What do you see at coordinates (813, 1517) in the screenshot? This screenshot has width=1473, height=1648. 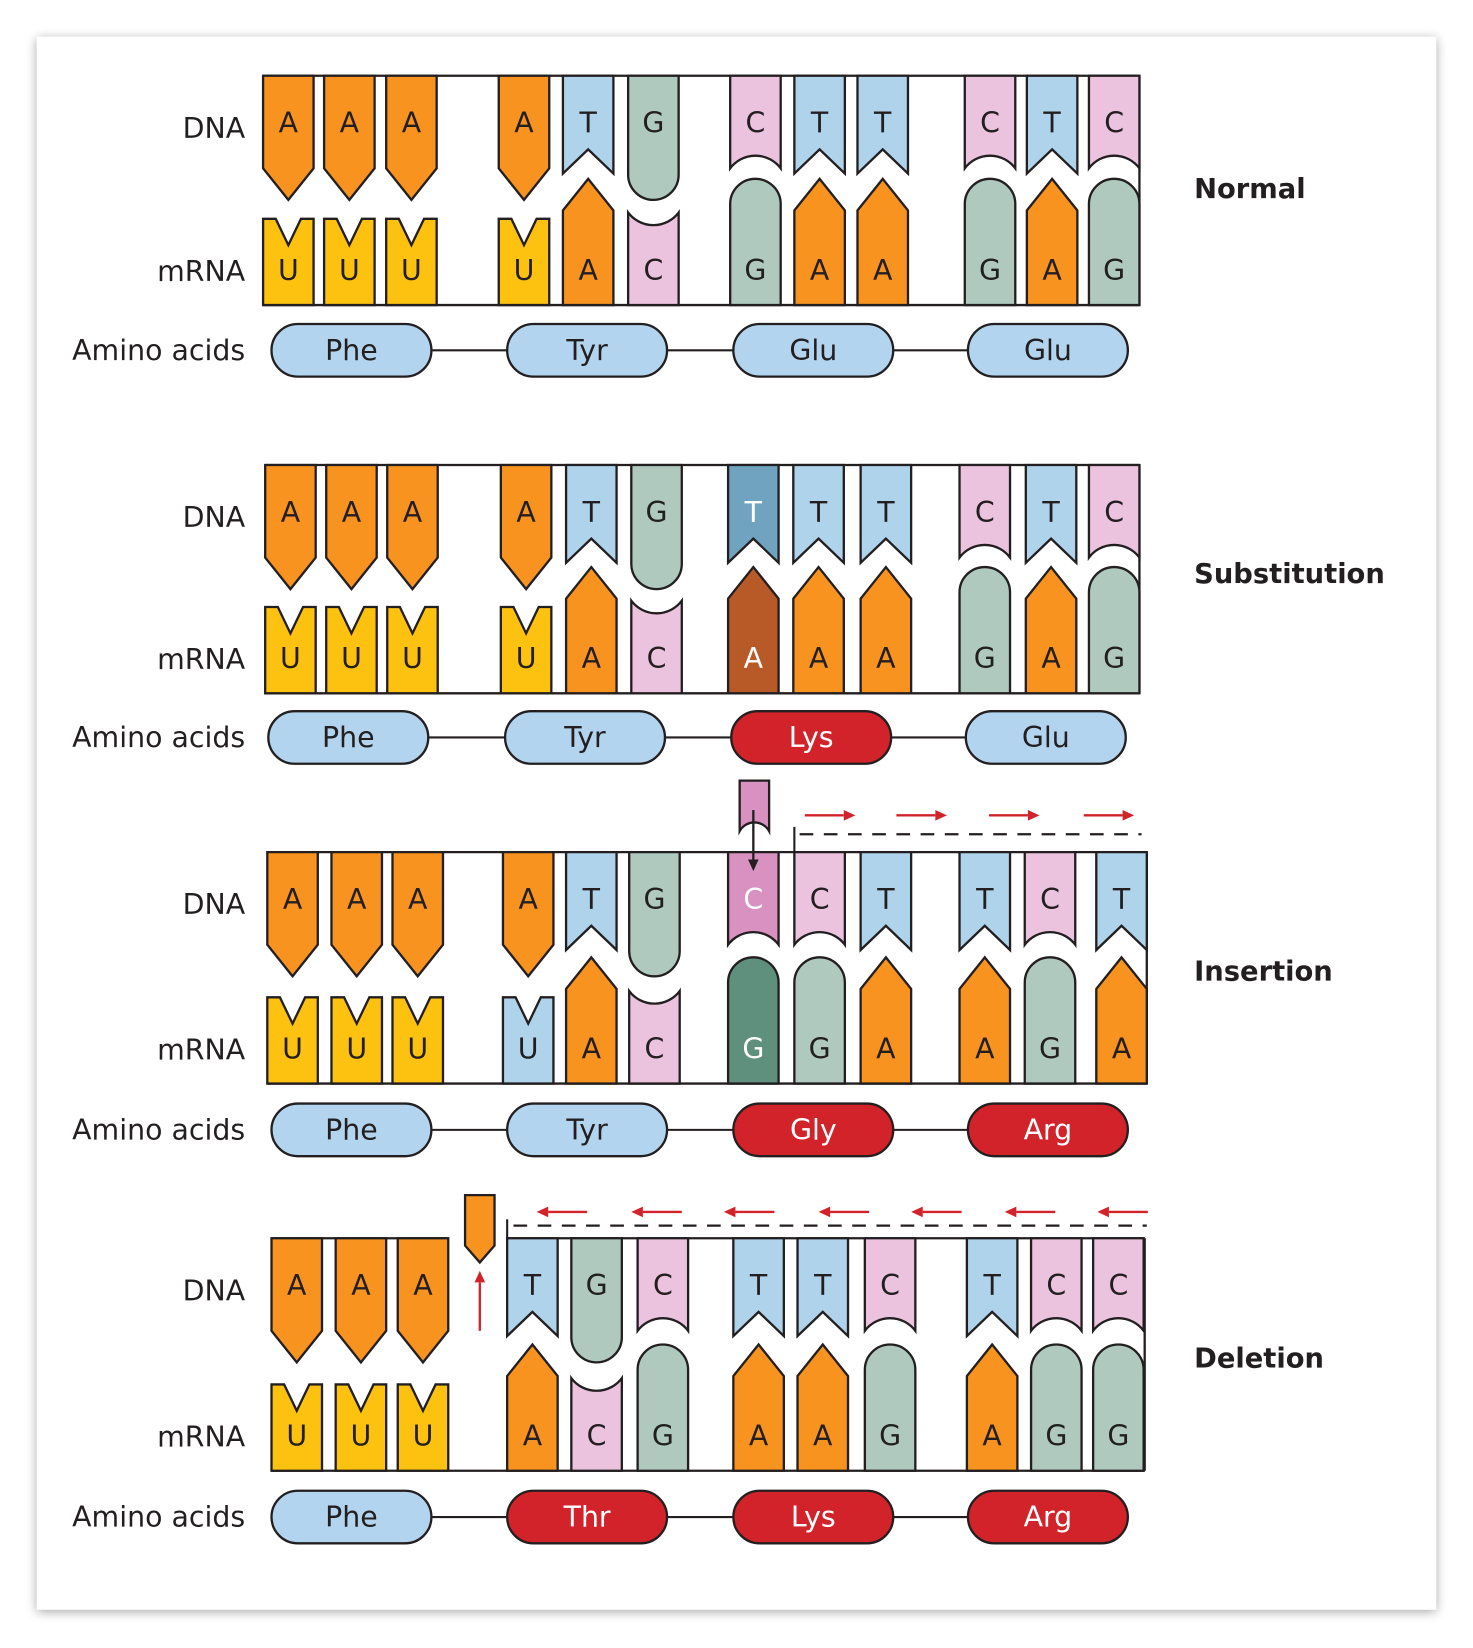 I see `amino-acid-name: Lys` at bounding box center [813, 1517].